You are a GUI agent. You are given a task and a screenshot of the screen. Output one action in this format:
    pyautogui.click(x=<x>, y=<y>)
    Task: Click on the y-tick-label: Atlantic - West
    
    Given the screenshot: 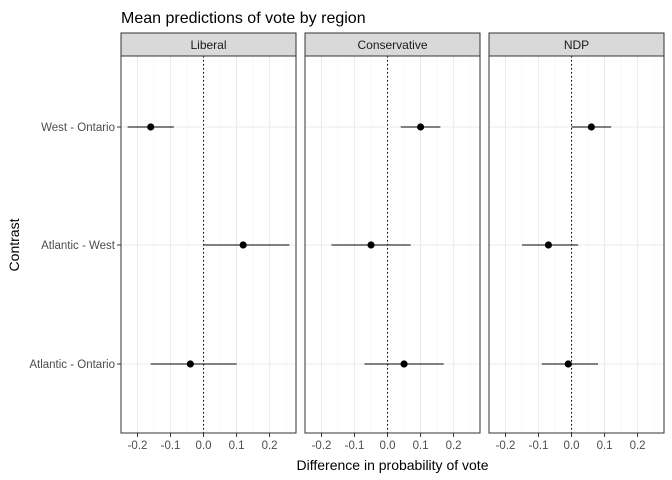 What is the action you would take?
    pyautogui.click(x=78, y=246)
    